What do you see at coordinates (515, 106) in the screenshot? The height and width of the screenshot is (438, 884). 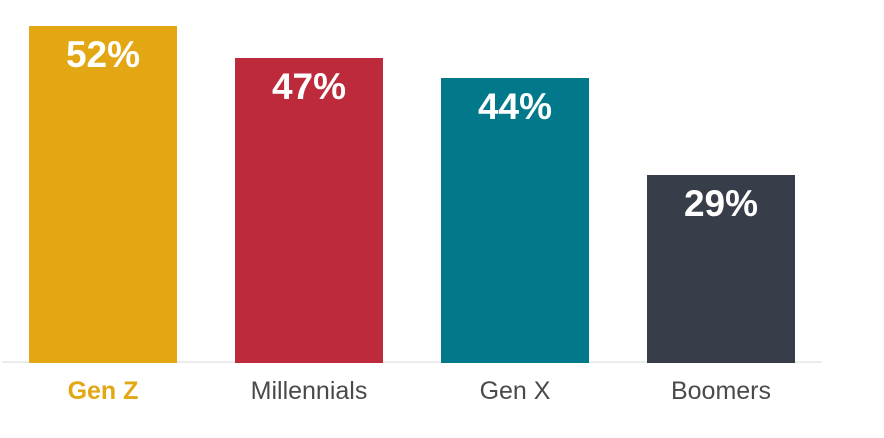 I see `bar-value-label-gen-x: 44%` at bounding box center [515, 106].